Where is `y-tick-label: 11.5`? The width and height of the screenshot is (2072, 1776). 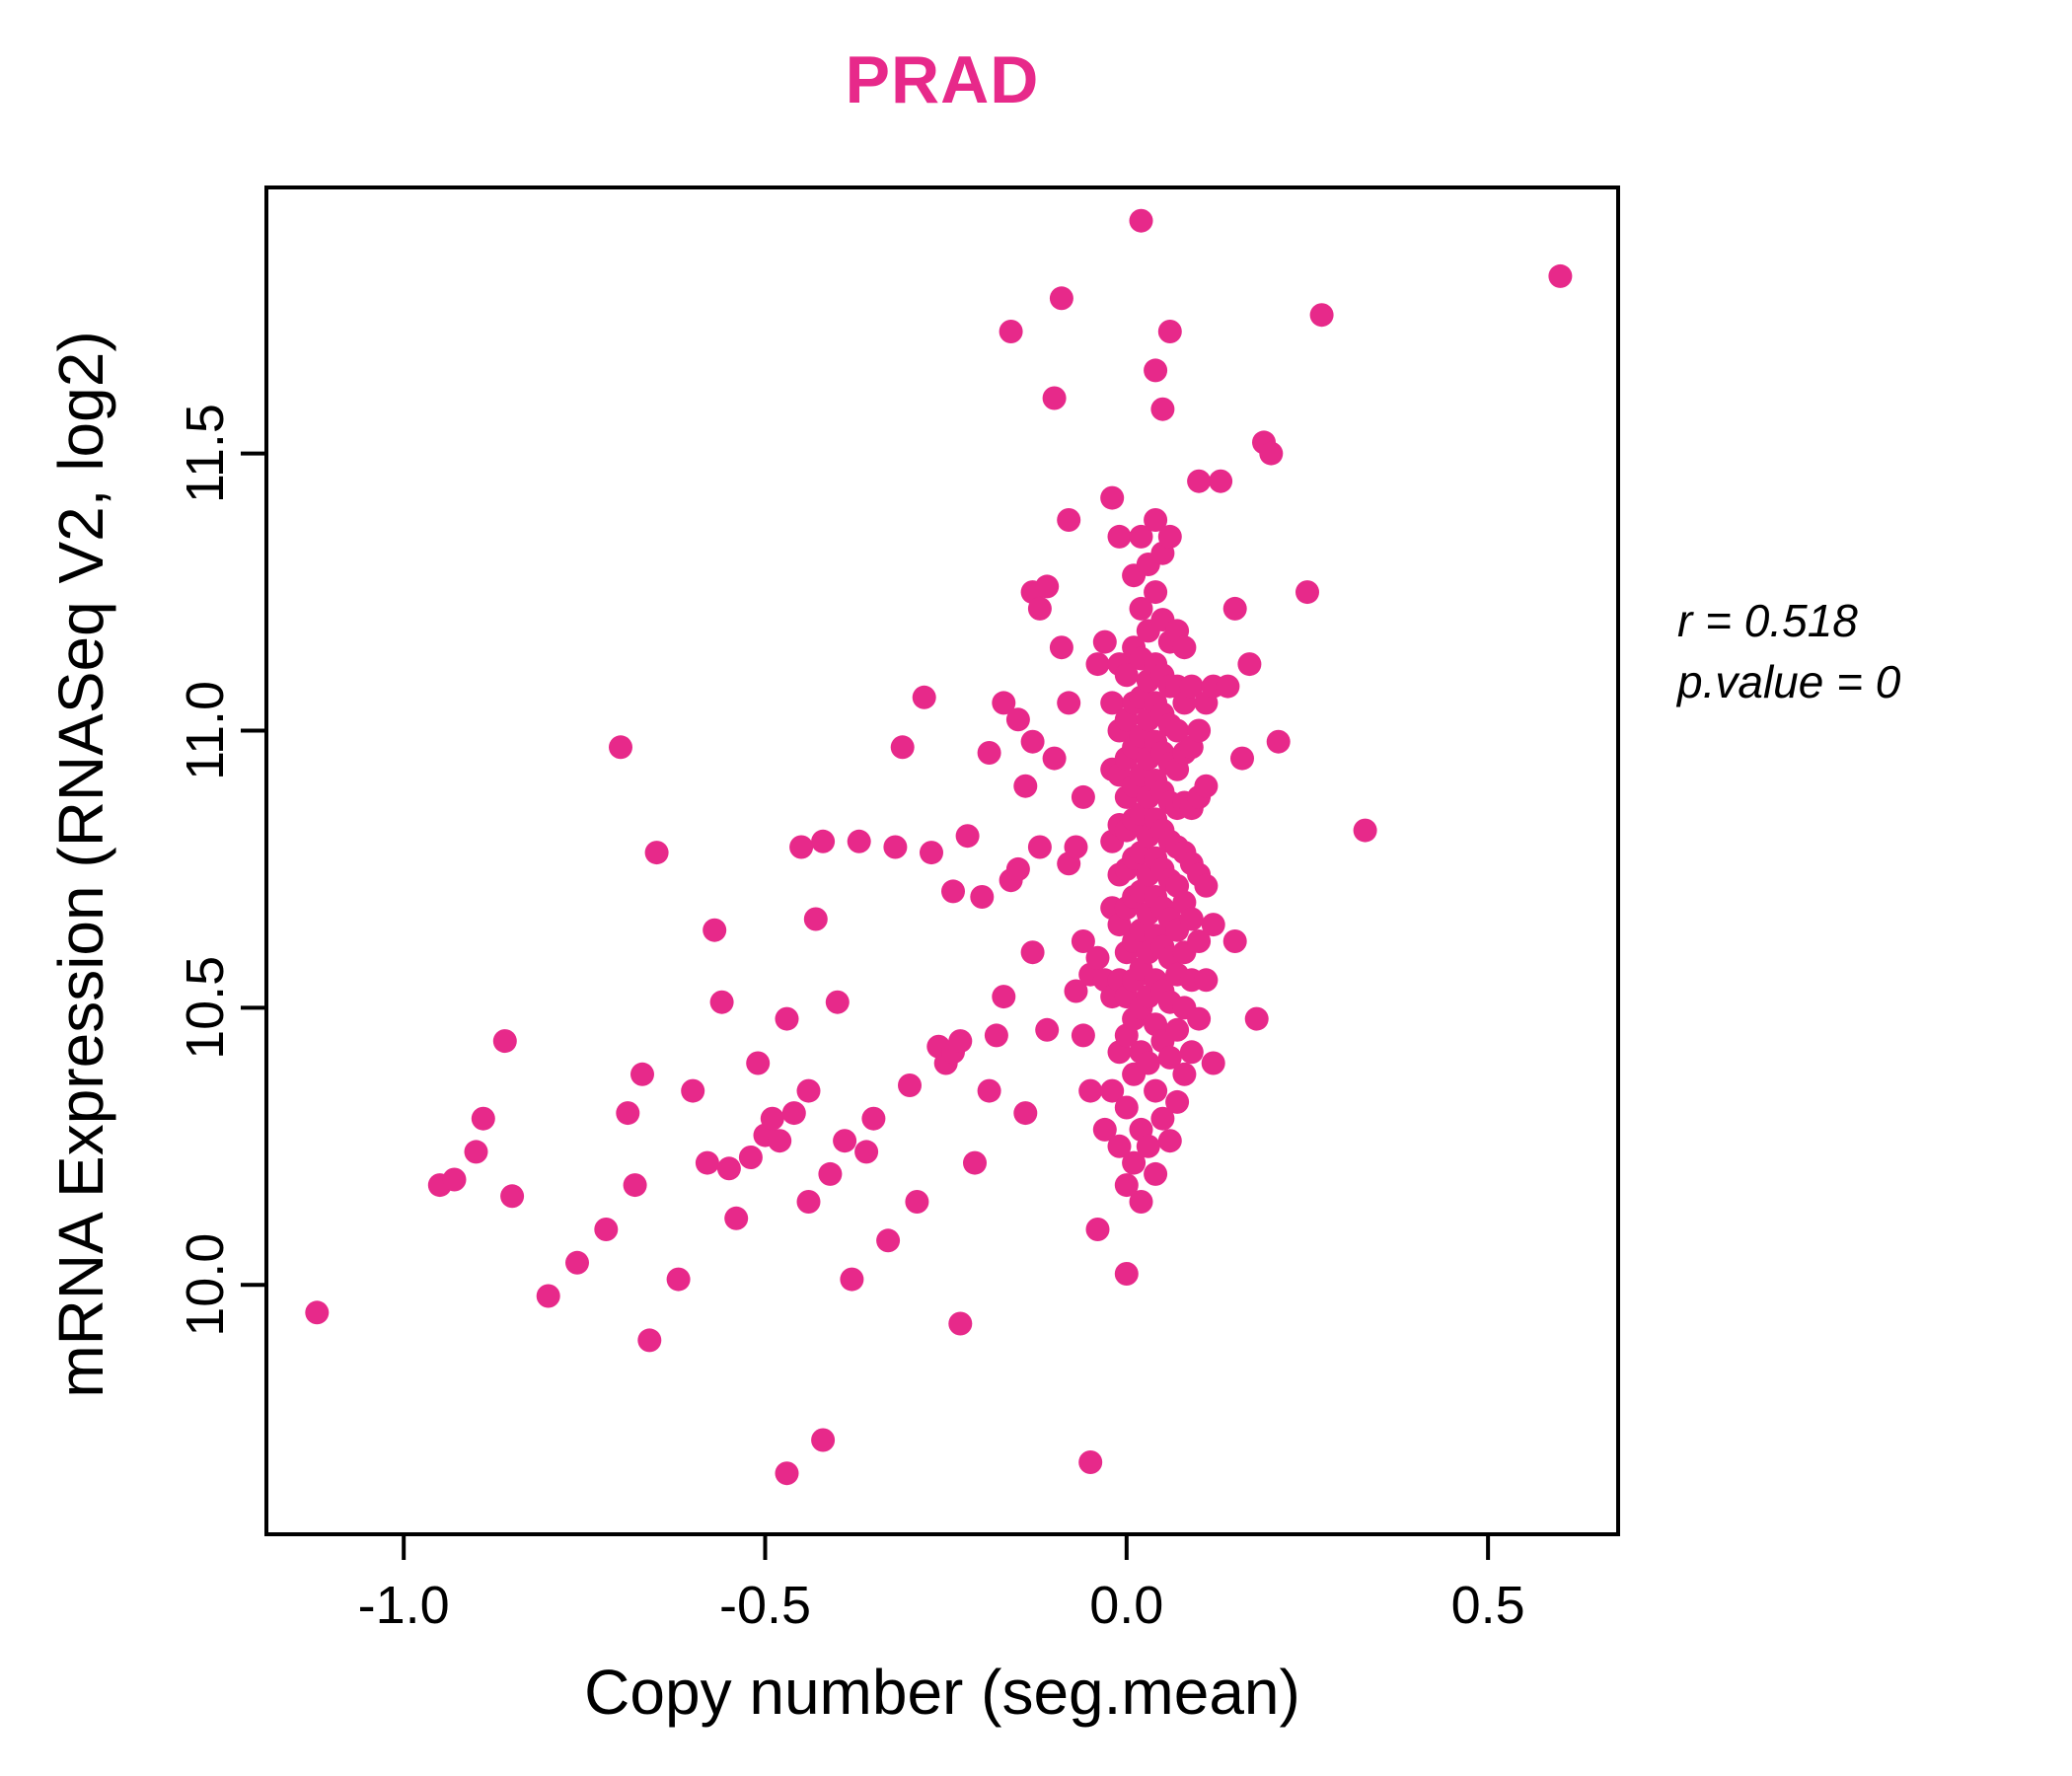 y-tick-label: 11.5 is located at coordinates (205, 454).